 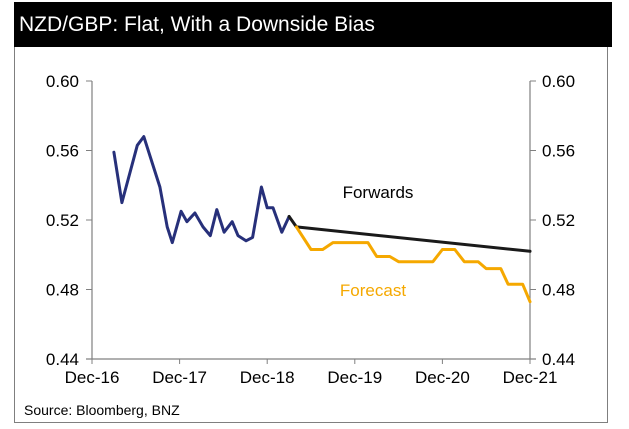 What do you see at coordinates (62, 81) in the screenshot?
I see `y-tick-label-left: 0.60` at bounding box center [62, 81].